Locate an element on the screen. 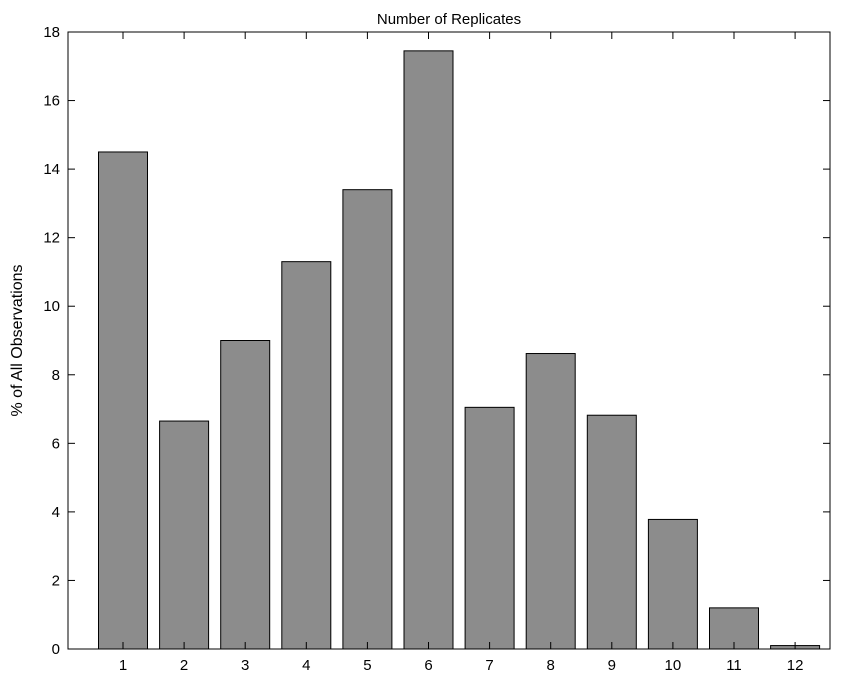  x-tick-label: 4 is located at coordinates (306, 665).